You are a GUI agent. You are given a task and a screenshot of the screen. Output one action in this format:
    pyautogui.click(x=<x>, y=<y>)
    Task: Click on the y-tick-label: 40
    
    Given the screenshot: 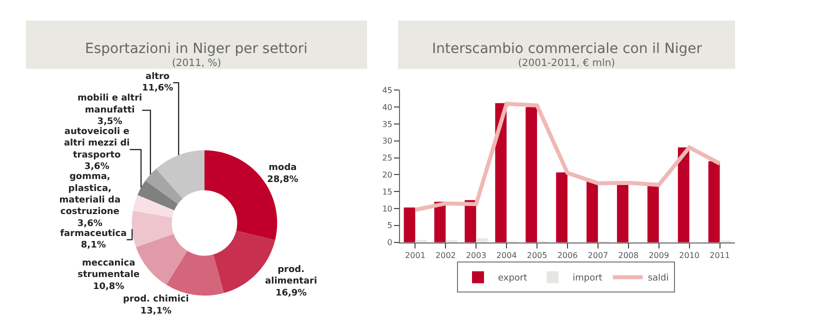 What is the action you would take?
    pyautogui.click(x=387, y=107)
    